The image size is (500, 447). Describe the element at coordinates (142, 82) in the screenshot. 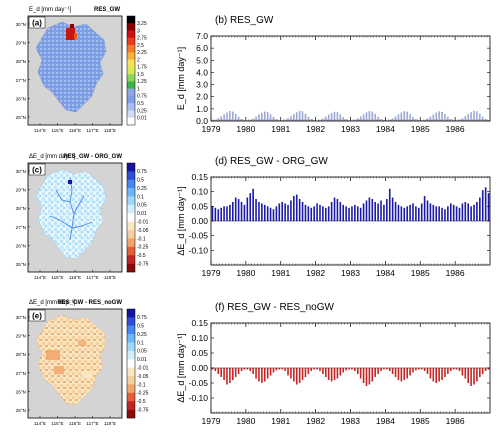

I see `colorbar-label: 1.25` at that location.